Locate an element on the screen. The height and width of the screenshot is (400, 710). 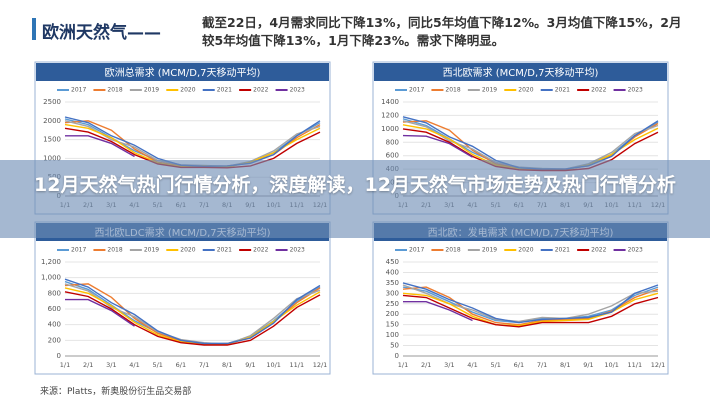
y-tick-label: 50 is located at coordinates (394, 346).